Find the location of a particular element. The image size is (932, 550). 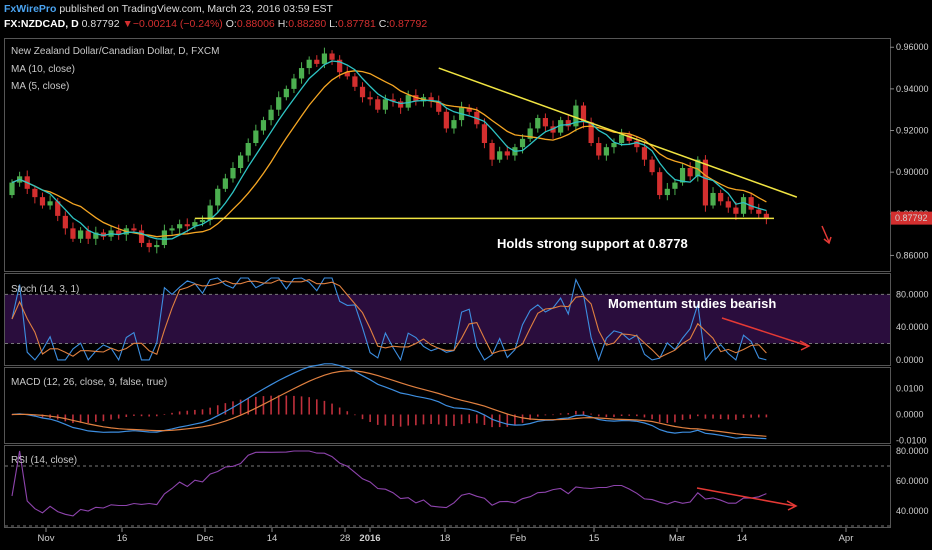

macd-tick-label: -0.0100 is located at coordinates (911, 441).